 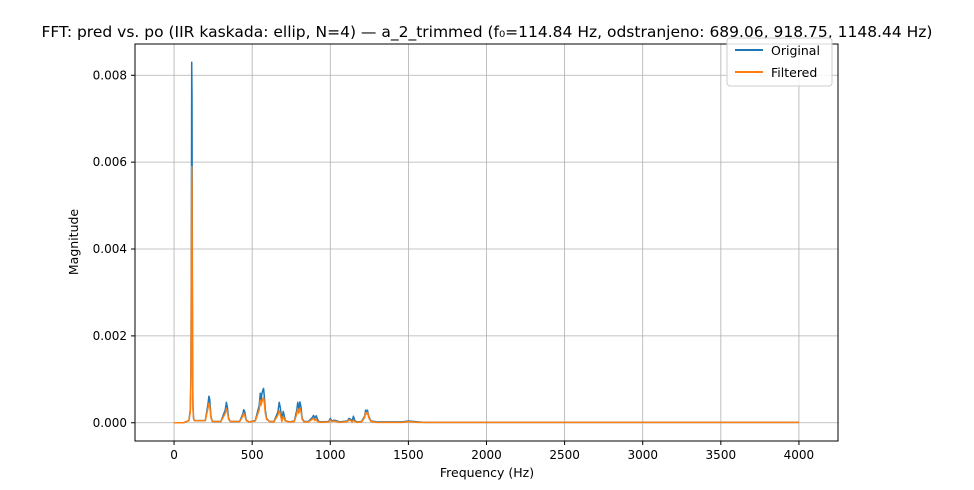 I want to click on y-tick-label: 0.006, so click(x=110, y=162).